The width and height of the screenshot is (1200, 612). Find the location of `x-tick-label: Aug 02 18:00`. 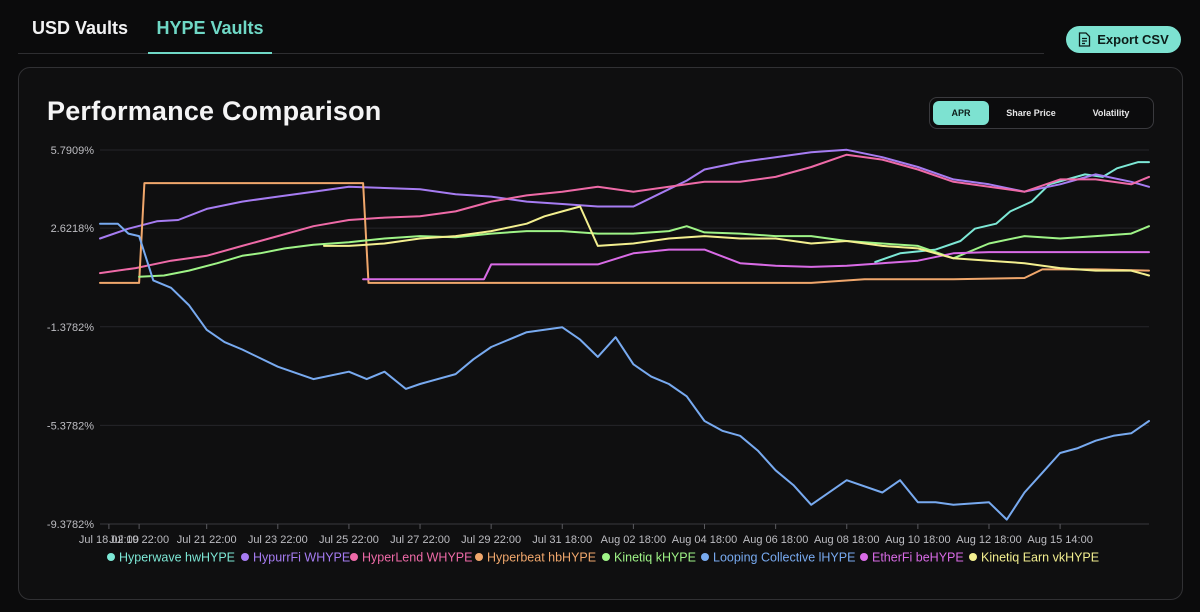

x-tick-label: Aug 02 18:00 is located at coordinates (633, 540).